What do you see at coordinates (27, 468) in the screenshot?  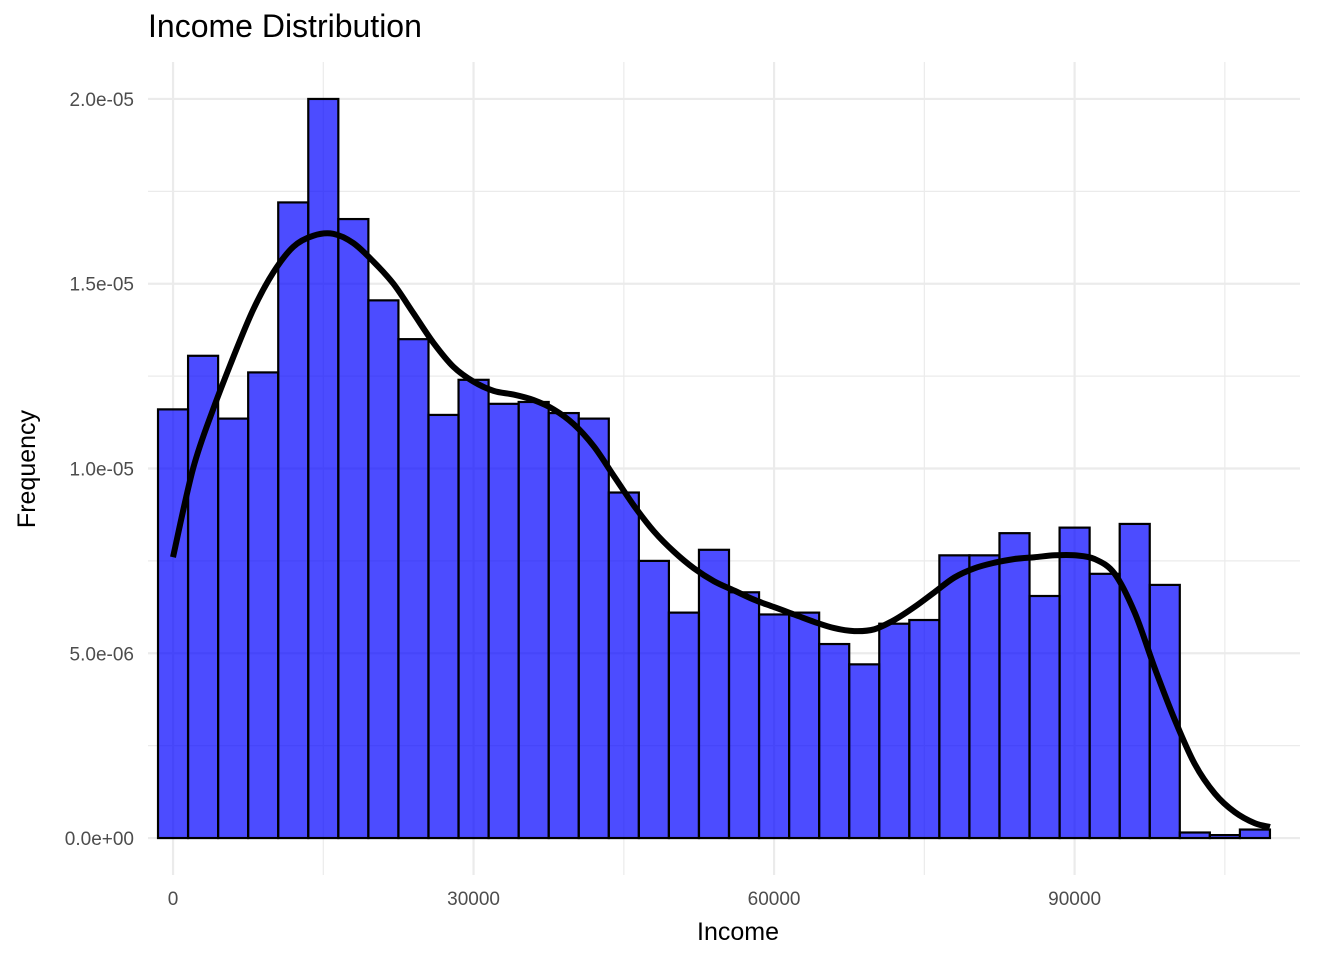 I see `y-axis-title: Frequency` at bounding box center [27, 468].